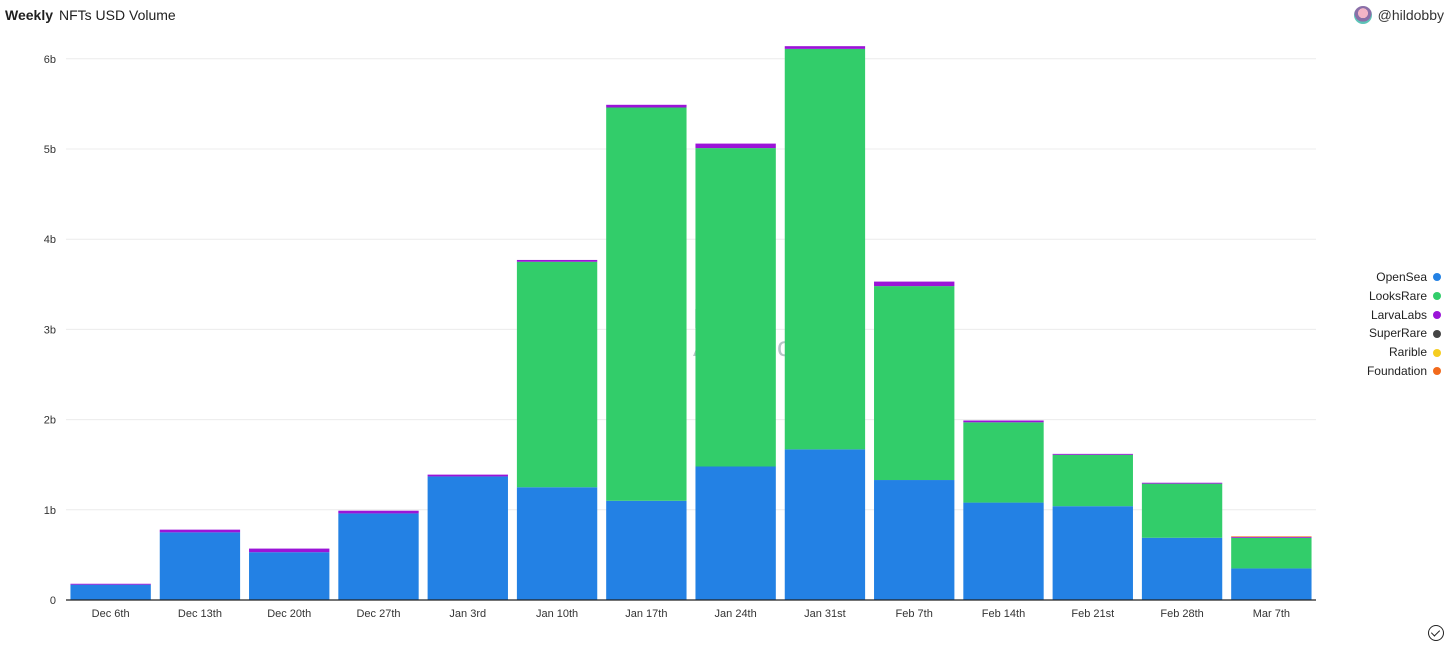  I want to click on user-badge: @hildobby, so click(1398, 15).